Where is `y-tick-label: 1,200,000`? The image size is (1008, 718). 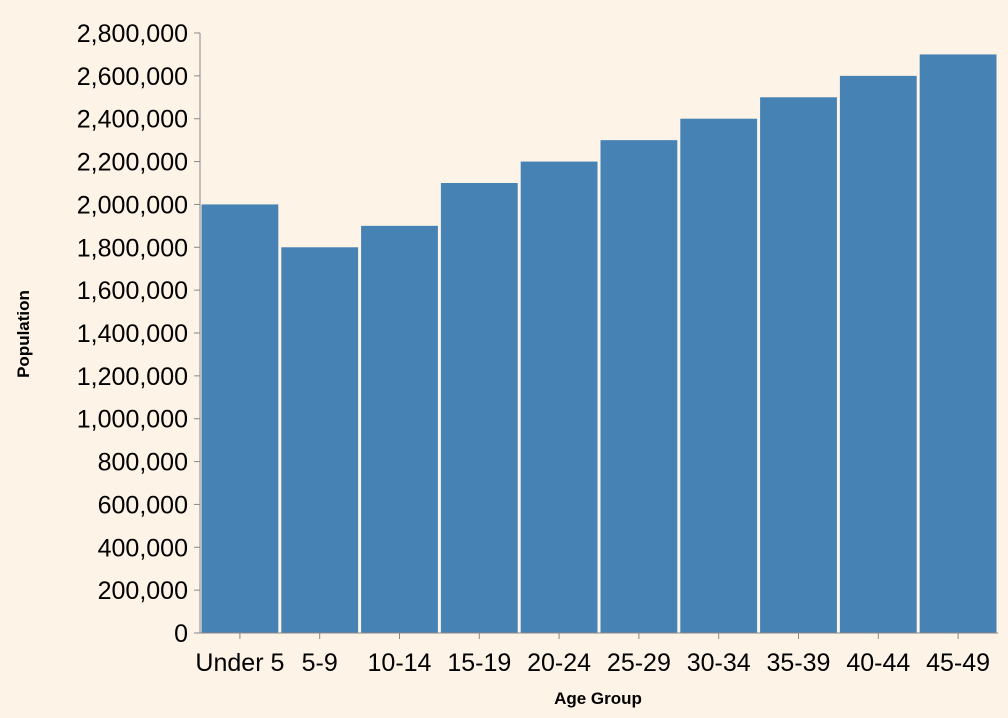 y-tick-label: 1,200,000 is located at coordinates (132, 377).